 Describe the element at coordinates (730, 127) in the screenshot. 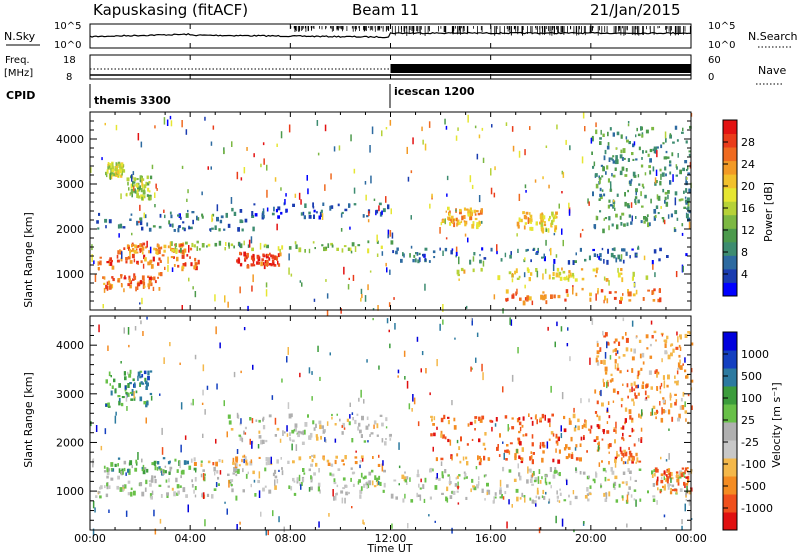

I see `colorbar-swatch` at that location.